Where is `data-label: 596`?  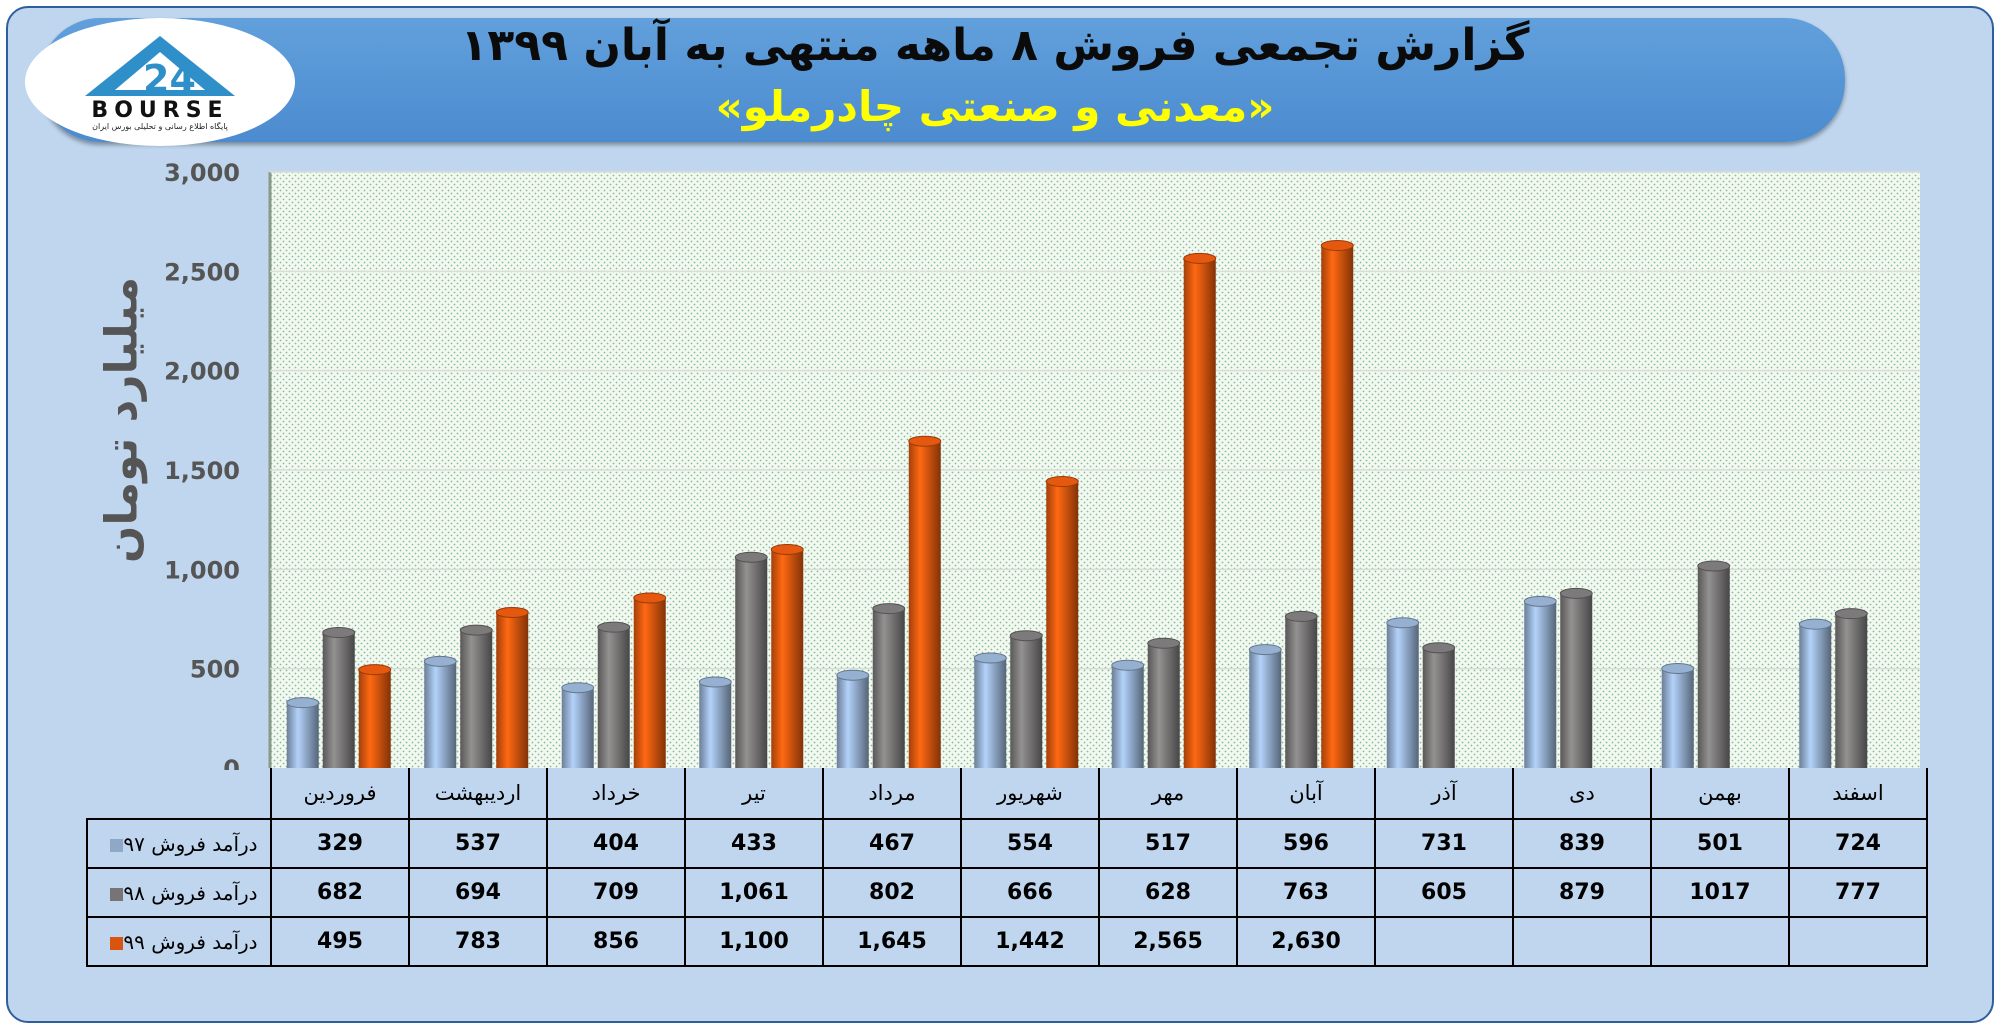
data-label: 596 is located at coordinates (1306, 843).